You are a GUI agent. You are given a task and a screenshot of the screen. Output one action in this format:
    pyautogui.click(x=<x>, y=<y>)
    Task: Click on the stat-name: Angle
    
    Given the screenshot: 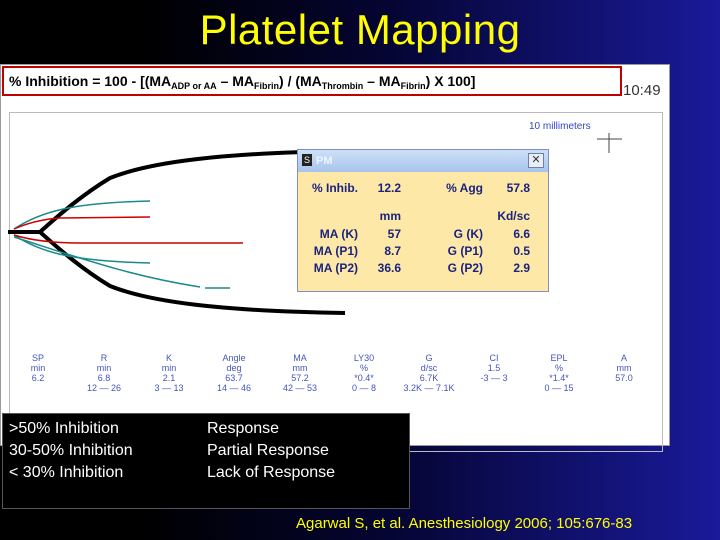 What is the action you would take?
    pyautogui.click(x=234, y=358)
    